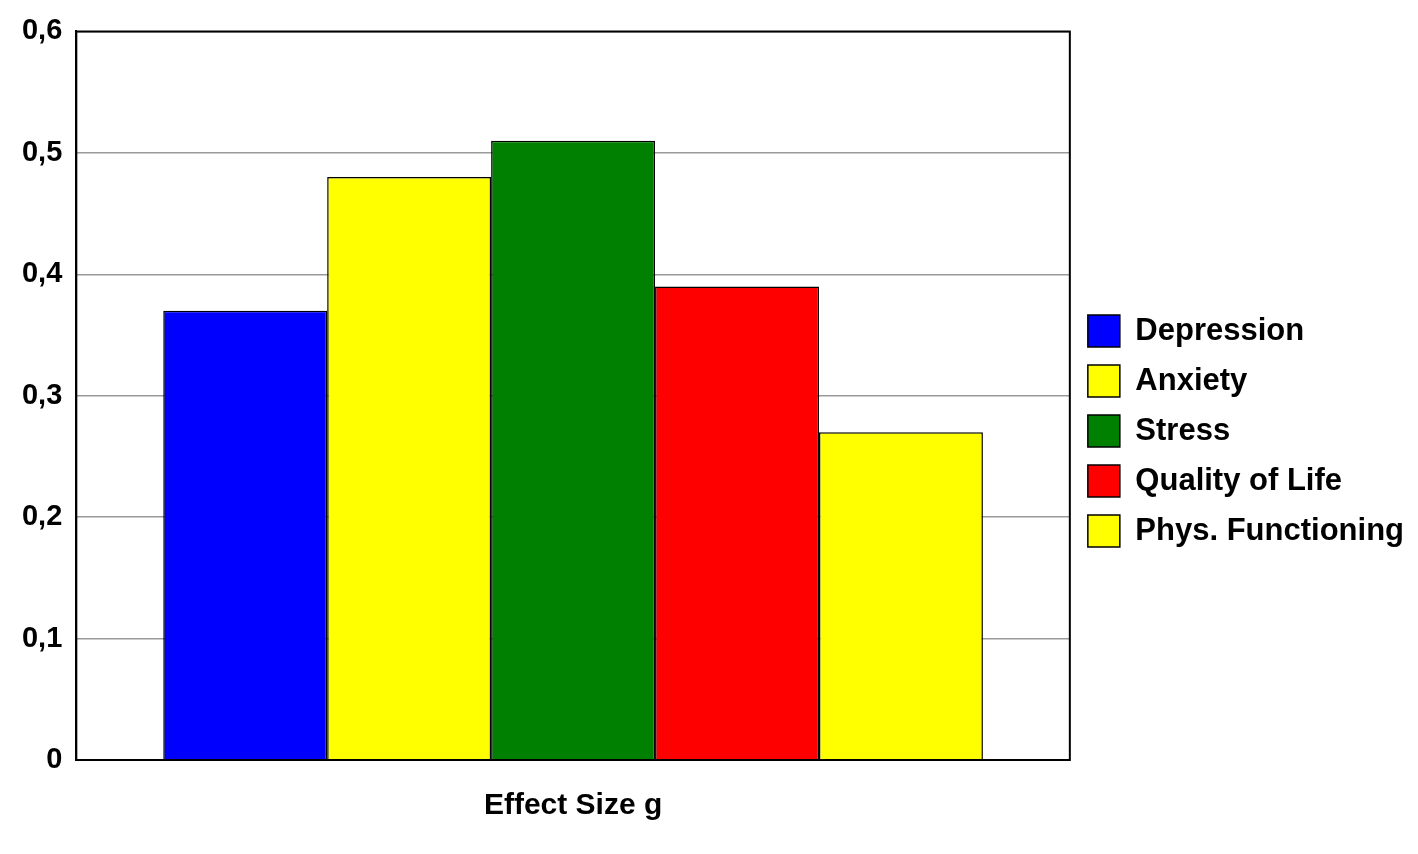 The image size is (1418, 854). What do you see at coordinates (1220, 329) in the screenshot?
I see `legend-label: Depression` at bounding box center [1220, 329].